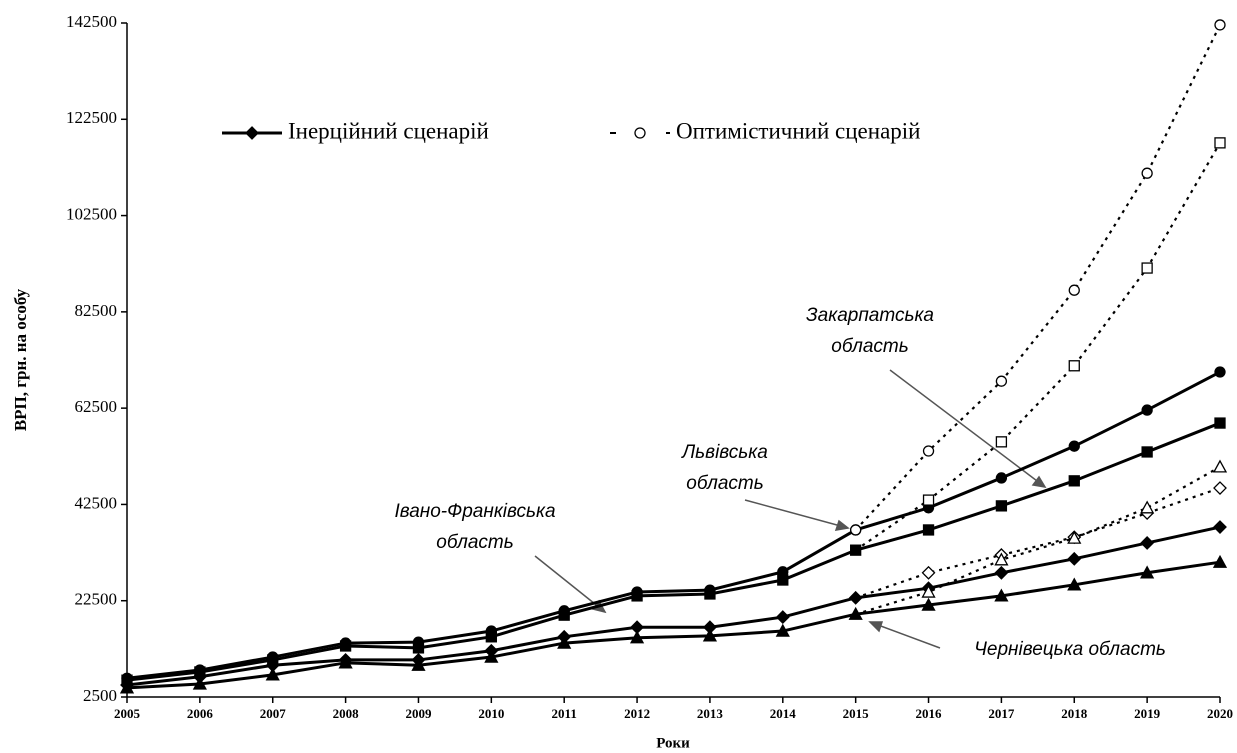 The width and height of the screenshot is (1237, 753). What do you see at coordinates (474, 511) in the screenshot?
I see `annotation: Івано-Франківська` at bounding box center [474, 511].